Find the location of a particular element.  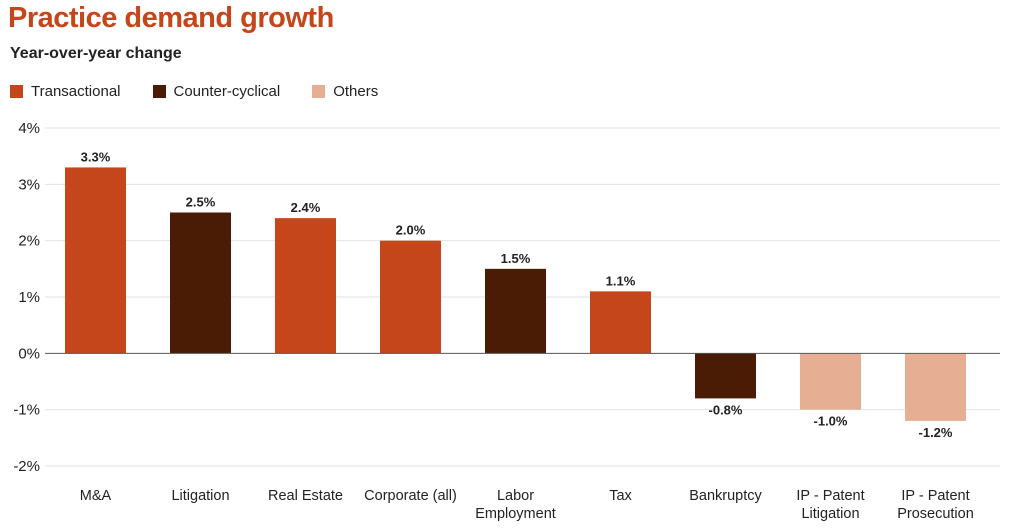

y-tick-label: 0% is located at coordinates (29, 353).